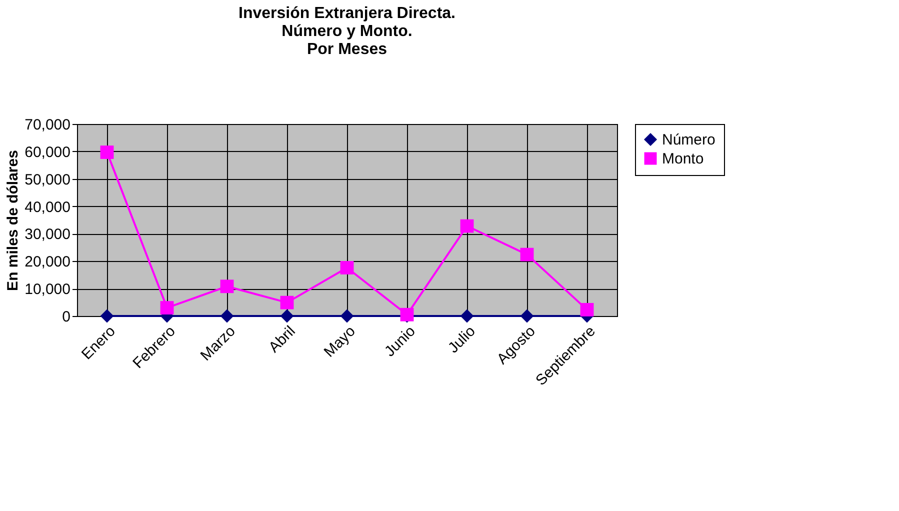  Describe the element at coordinates (47, 289) in the screenshot. I see `y-tick-label: 10,000` at that location.